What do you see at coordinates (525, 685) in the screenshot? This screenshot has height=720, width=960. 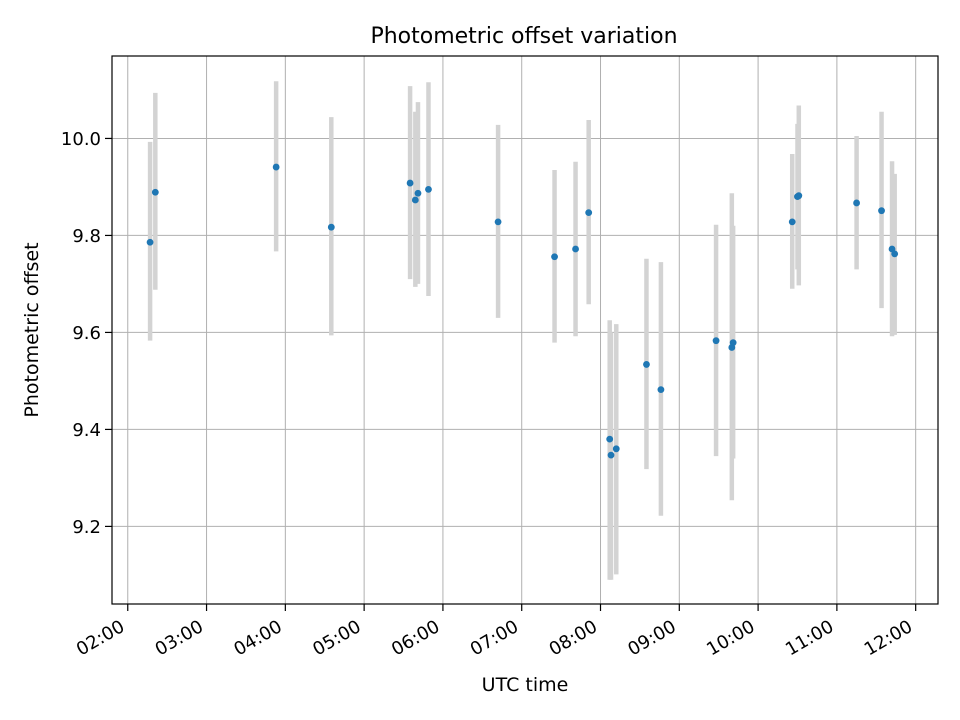 I see `x-axis-label: UTC time` at bounding box center [525, 685].